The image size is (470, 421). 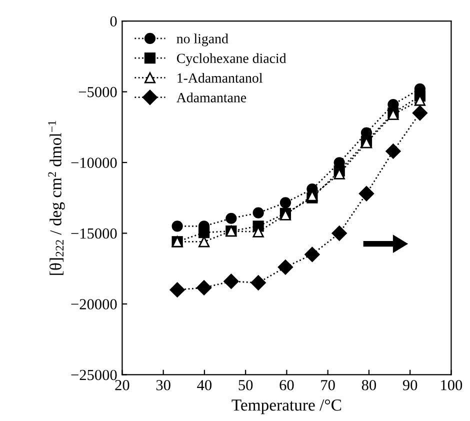 I want to click on x-tick-label: 20, so click(x=122, y=385).